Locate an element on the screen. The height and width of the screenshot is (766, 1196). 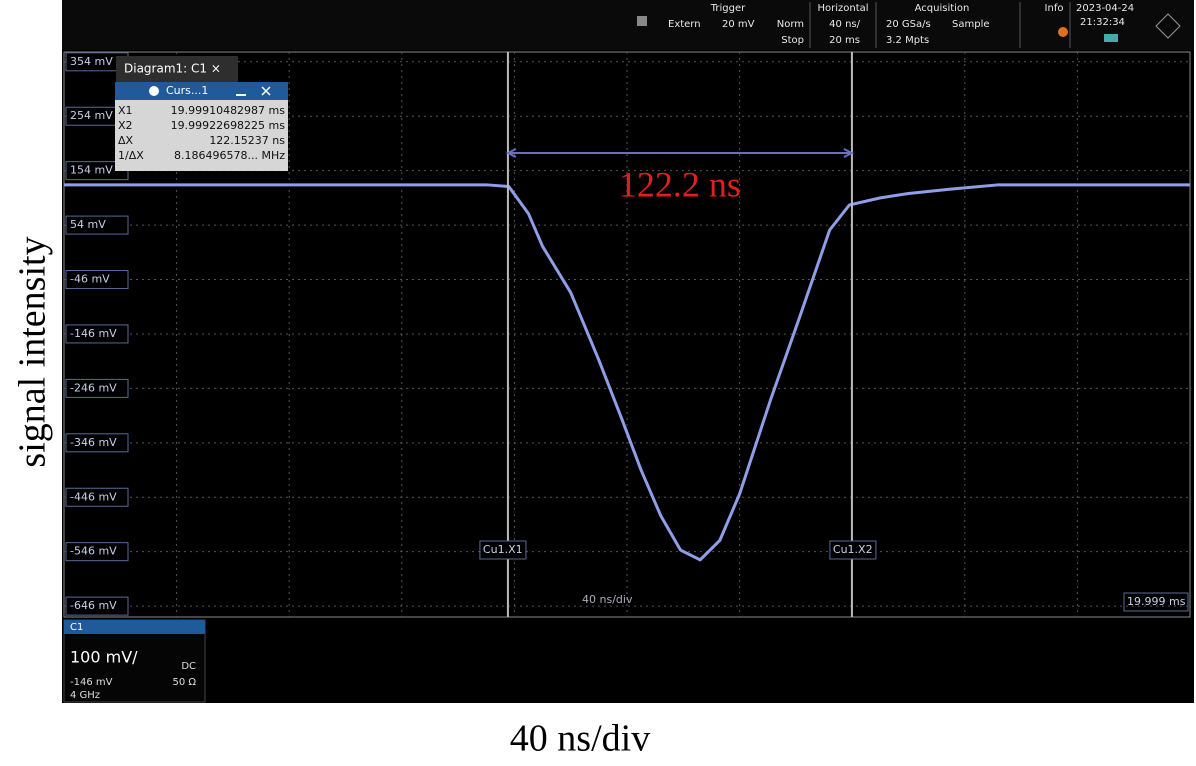
channel-header is located at coordinates (134, 627).